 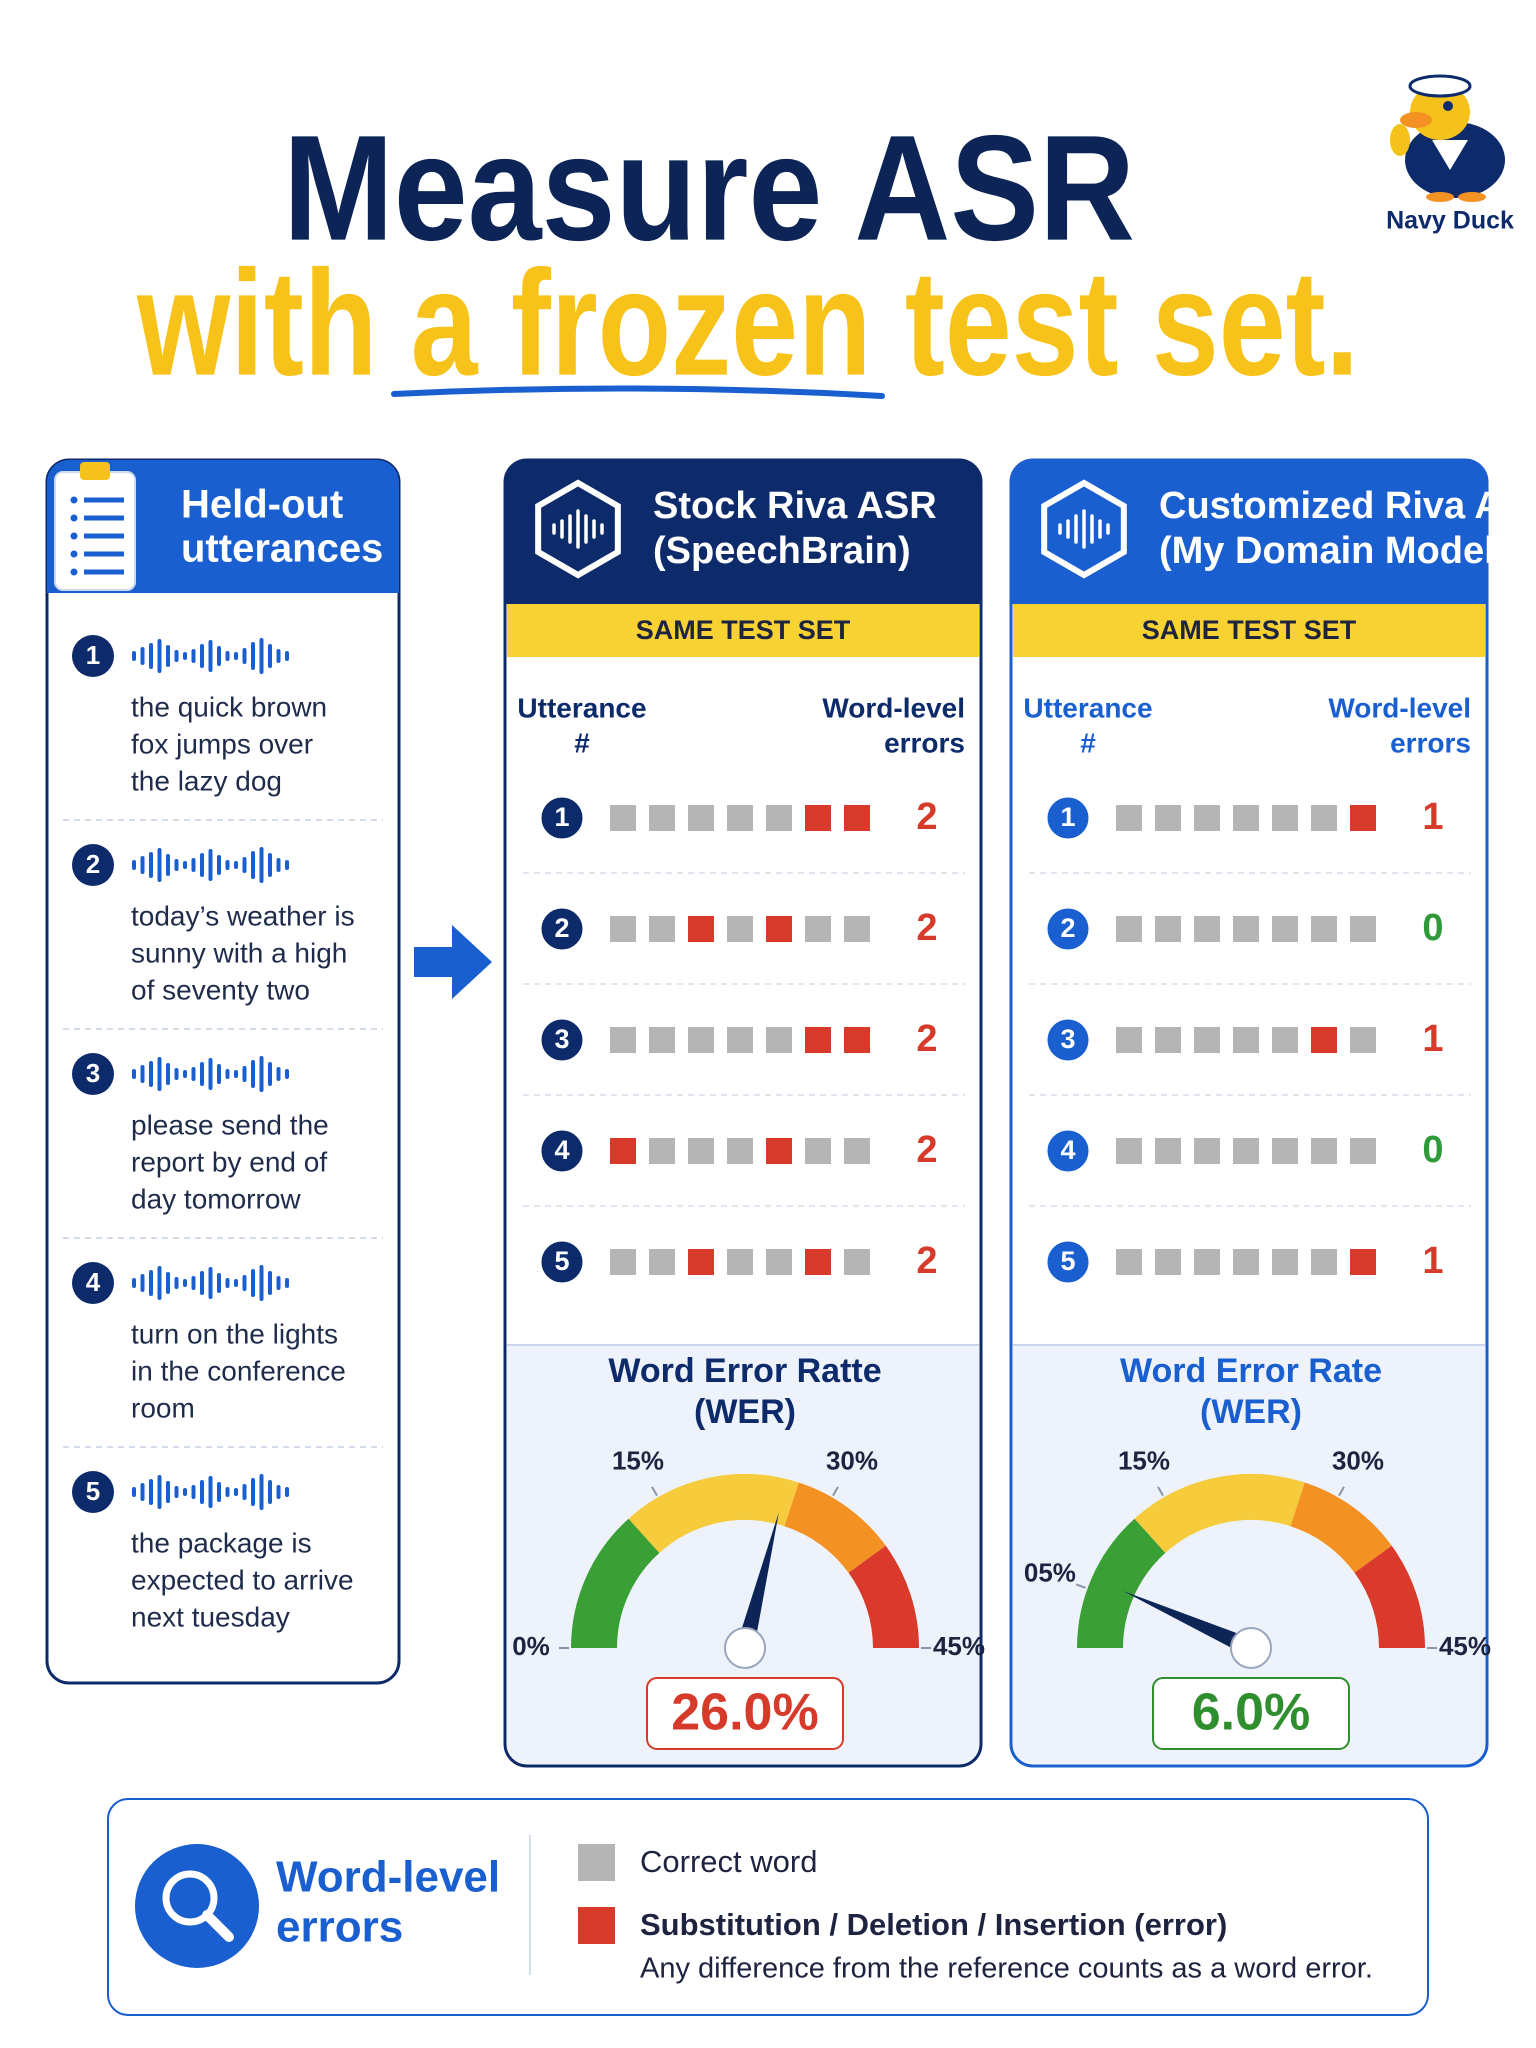 What do you see at coordinates (229, 1161) in the screenshot?
I see `utterance-text: report by end of` at bounding box center [229, 1161].